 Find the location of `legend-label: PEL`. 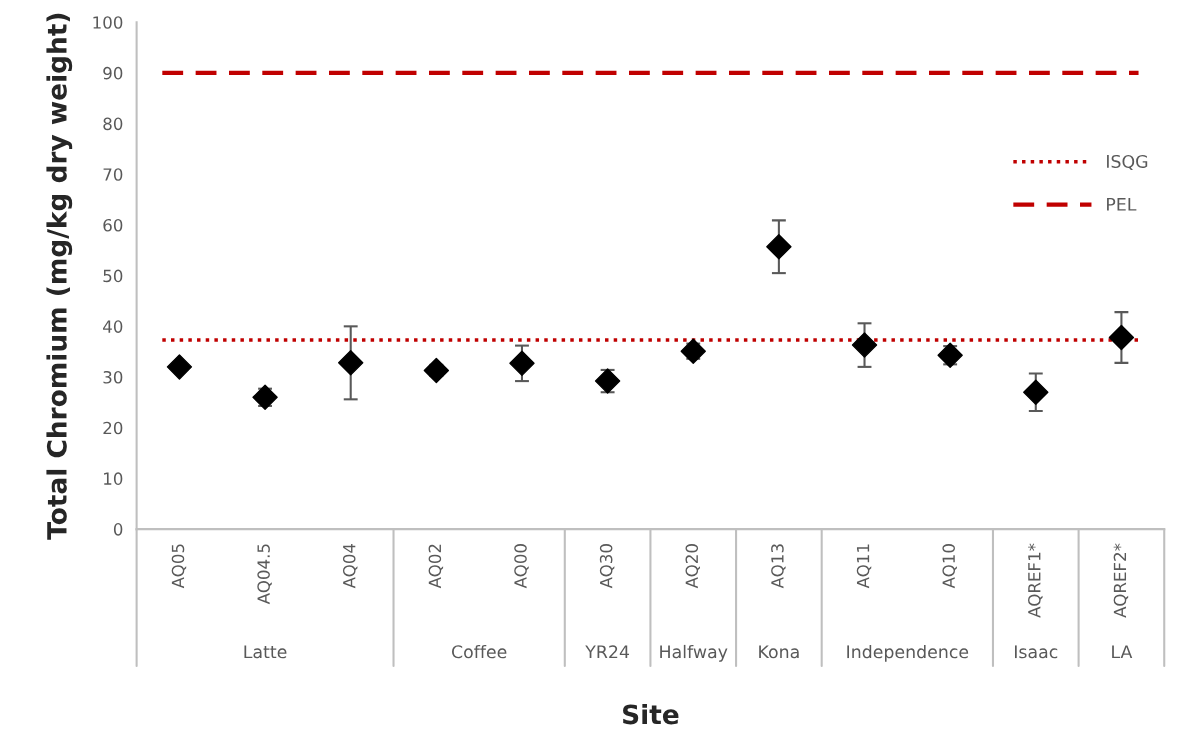

legend-label: PEL is located at coordinates (1122, 204).